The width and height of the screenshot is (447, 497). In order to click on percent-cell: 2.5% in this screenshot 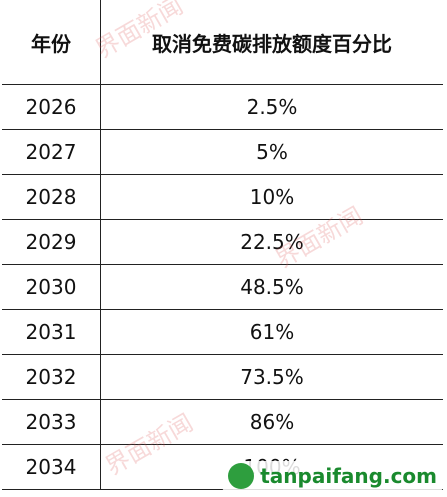, I will do `click(271, 107)`.